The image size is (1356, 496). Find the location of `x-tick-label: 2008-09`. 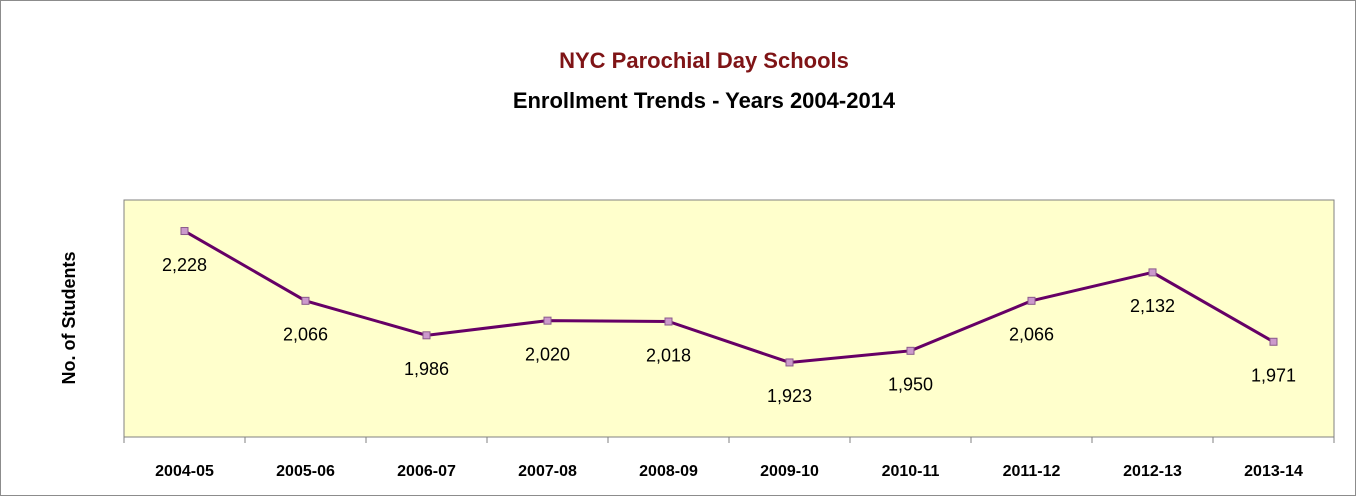

x-tick-label: 2008-09 is located at coordinates (668, 471).